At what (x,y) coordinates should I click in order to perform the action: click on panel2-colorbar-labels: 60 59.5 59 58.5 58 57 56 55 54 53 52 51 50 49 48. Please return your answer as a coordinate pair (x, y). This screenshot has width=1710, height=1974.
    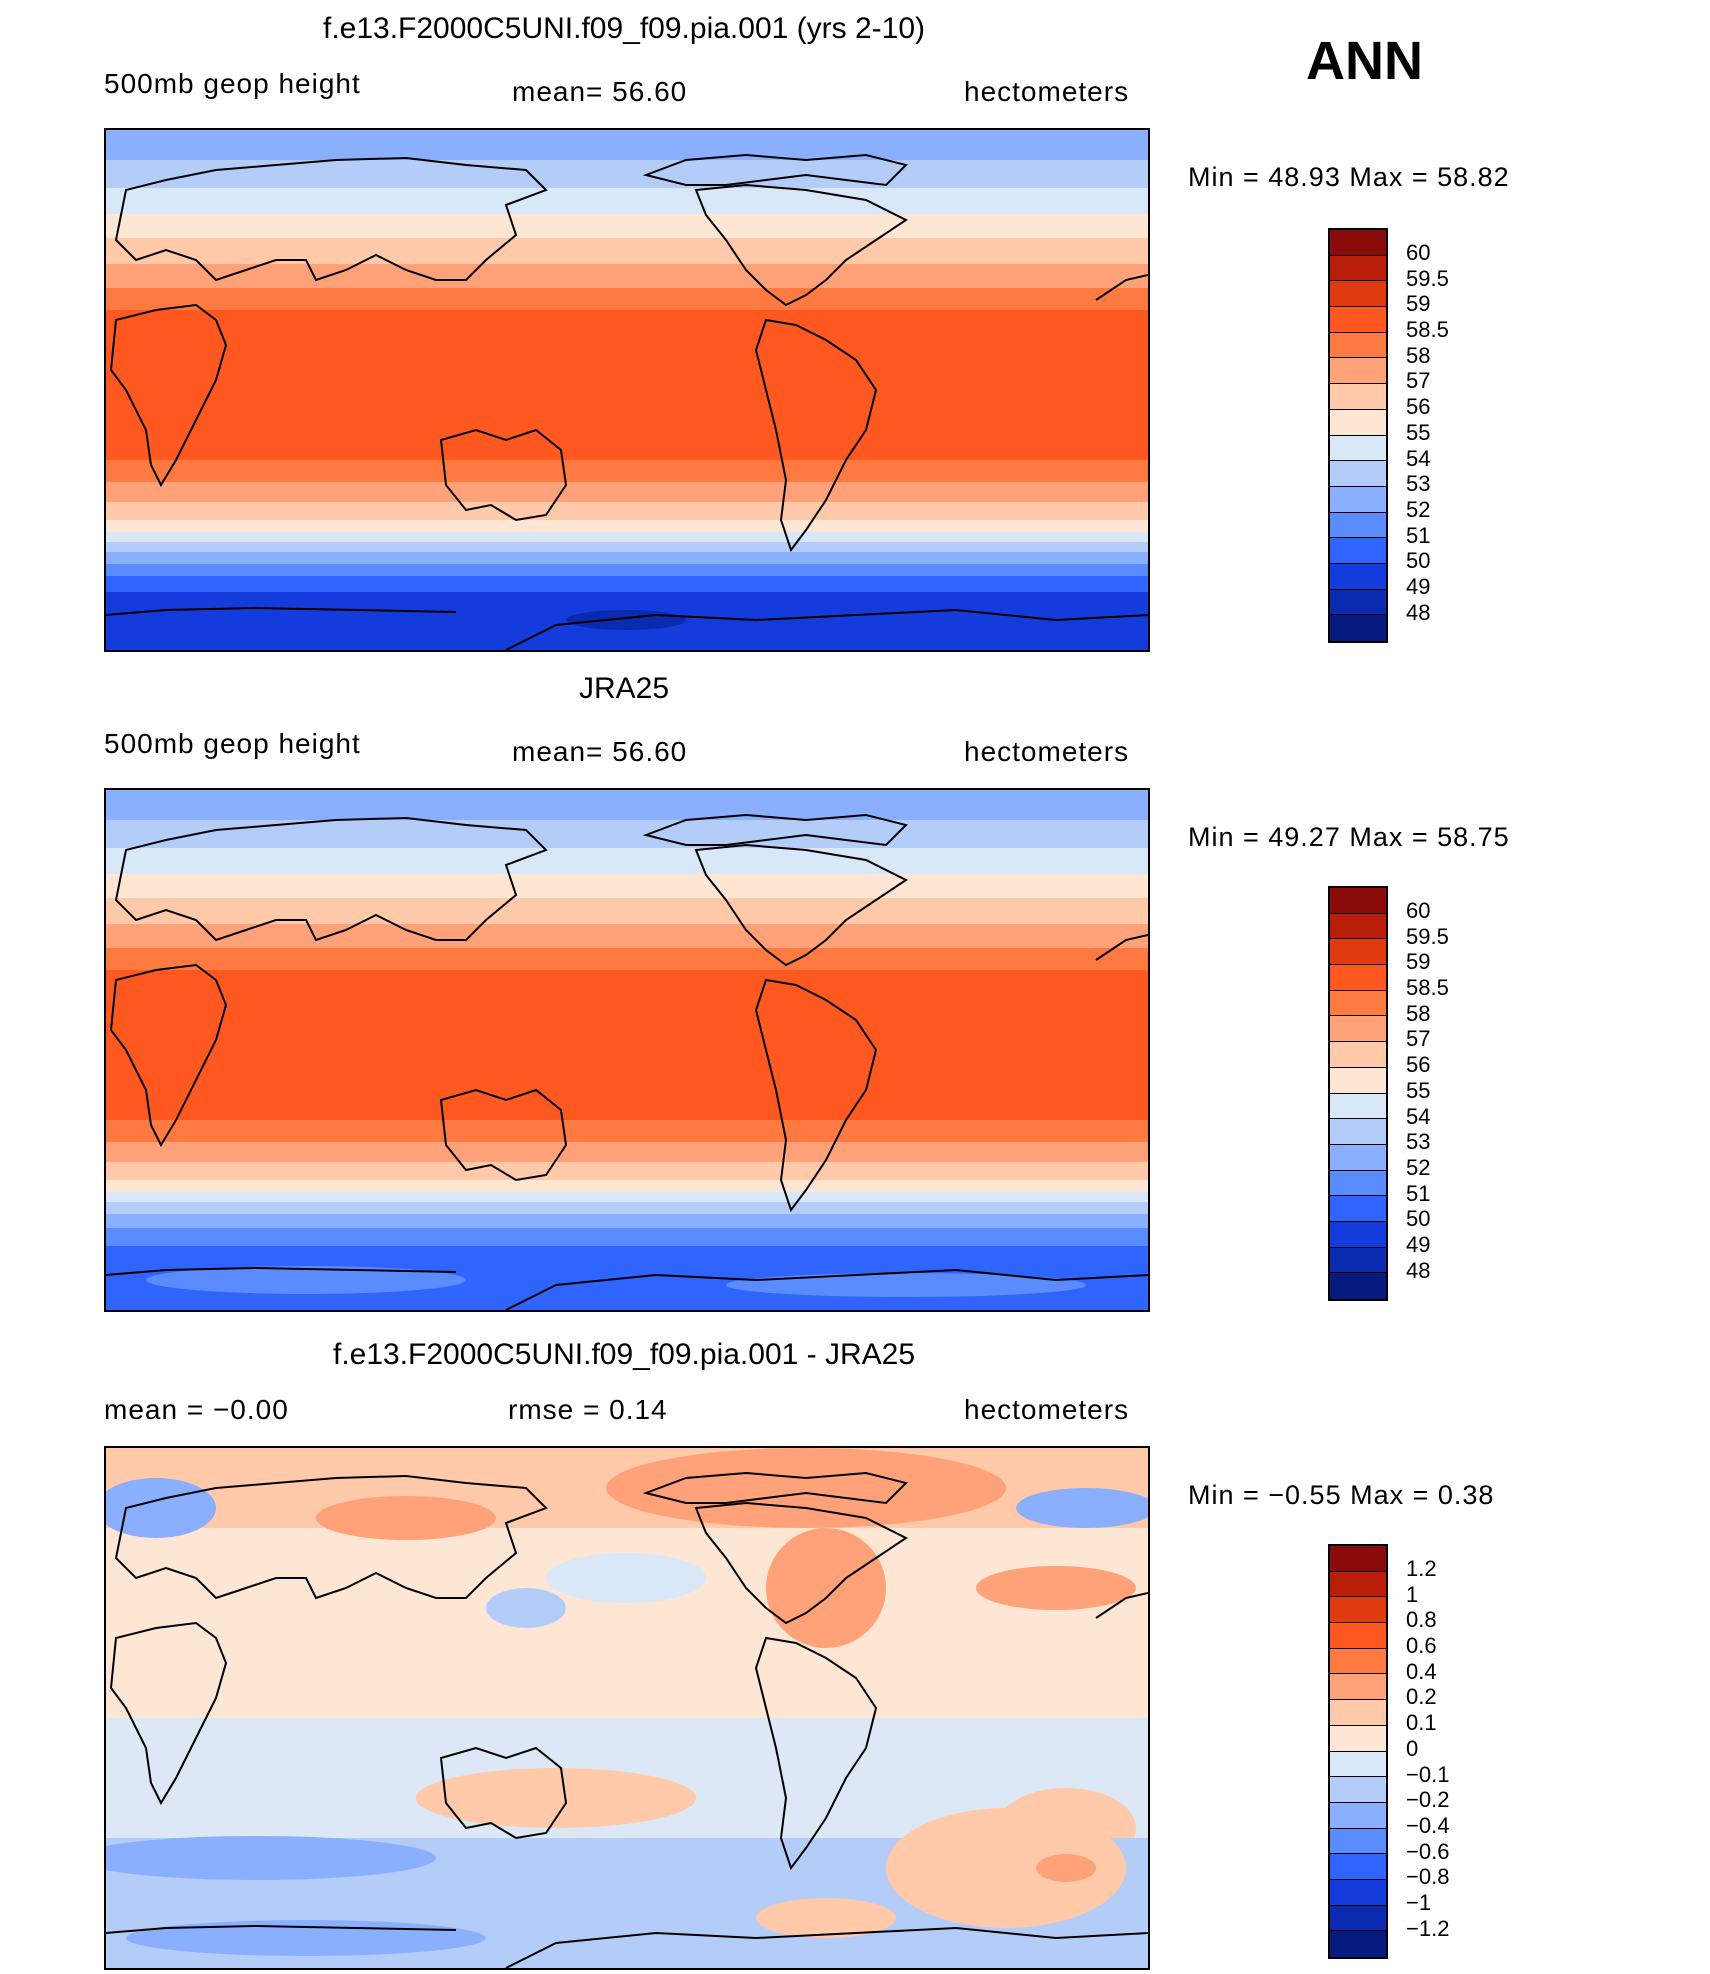
    Looking at the image, I should click on (1427, 1090).